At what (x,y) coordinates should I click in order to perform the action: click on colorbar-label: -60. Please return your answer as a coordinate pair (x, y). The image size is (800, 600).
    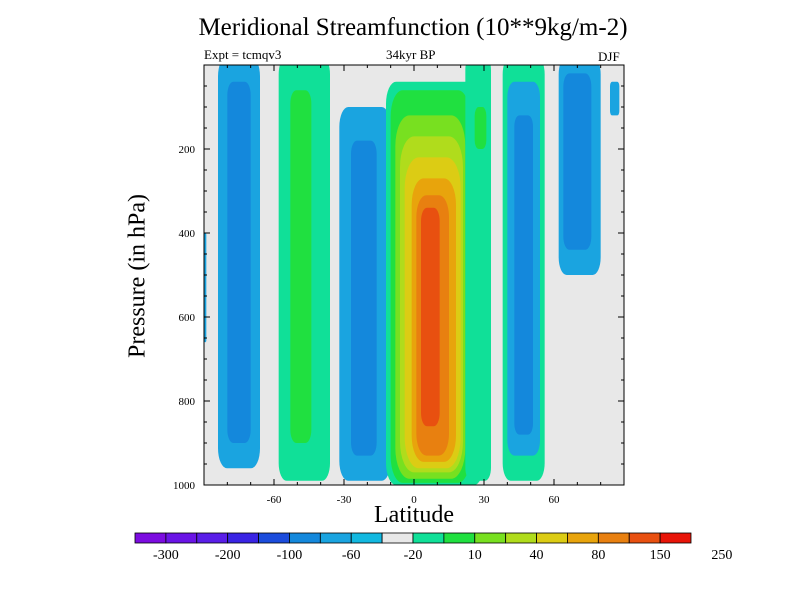
    Looking at the image, I should click on (351, 555).